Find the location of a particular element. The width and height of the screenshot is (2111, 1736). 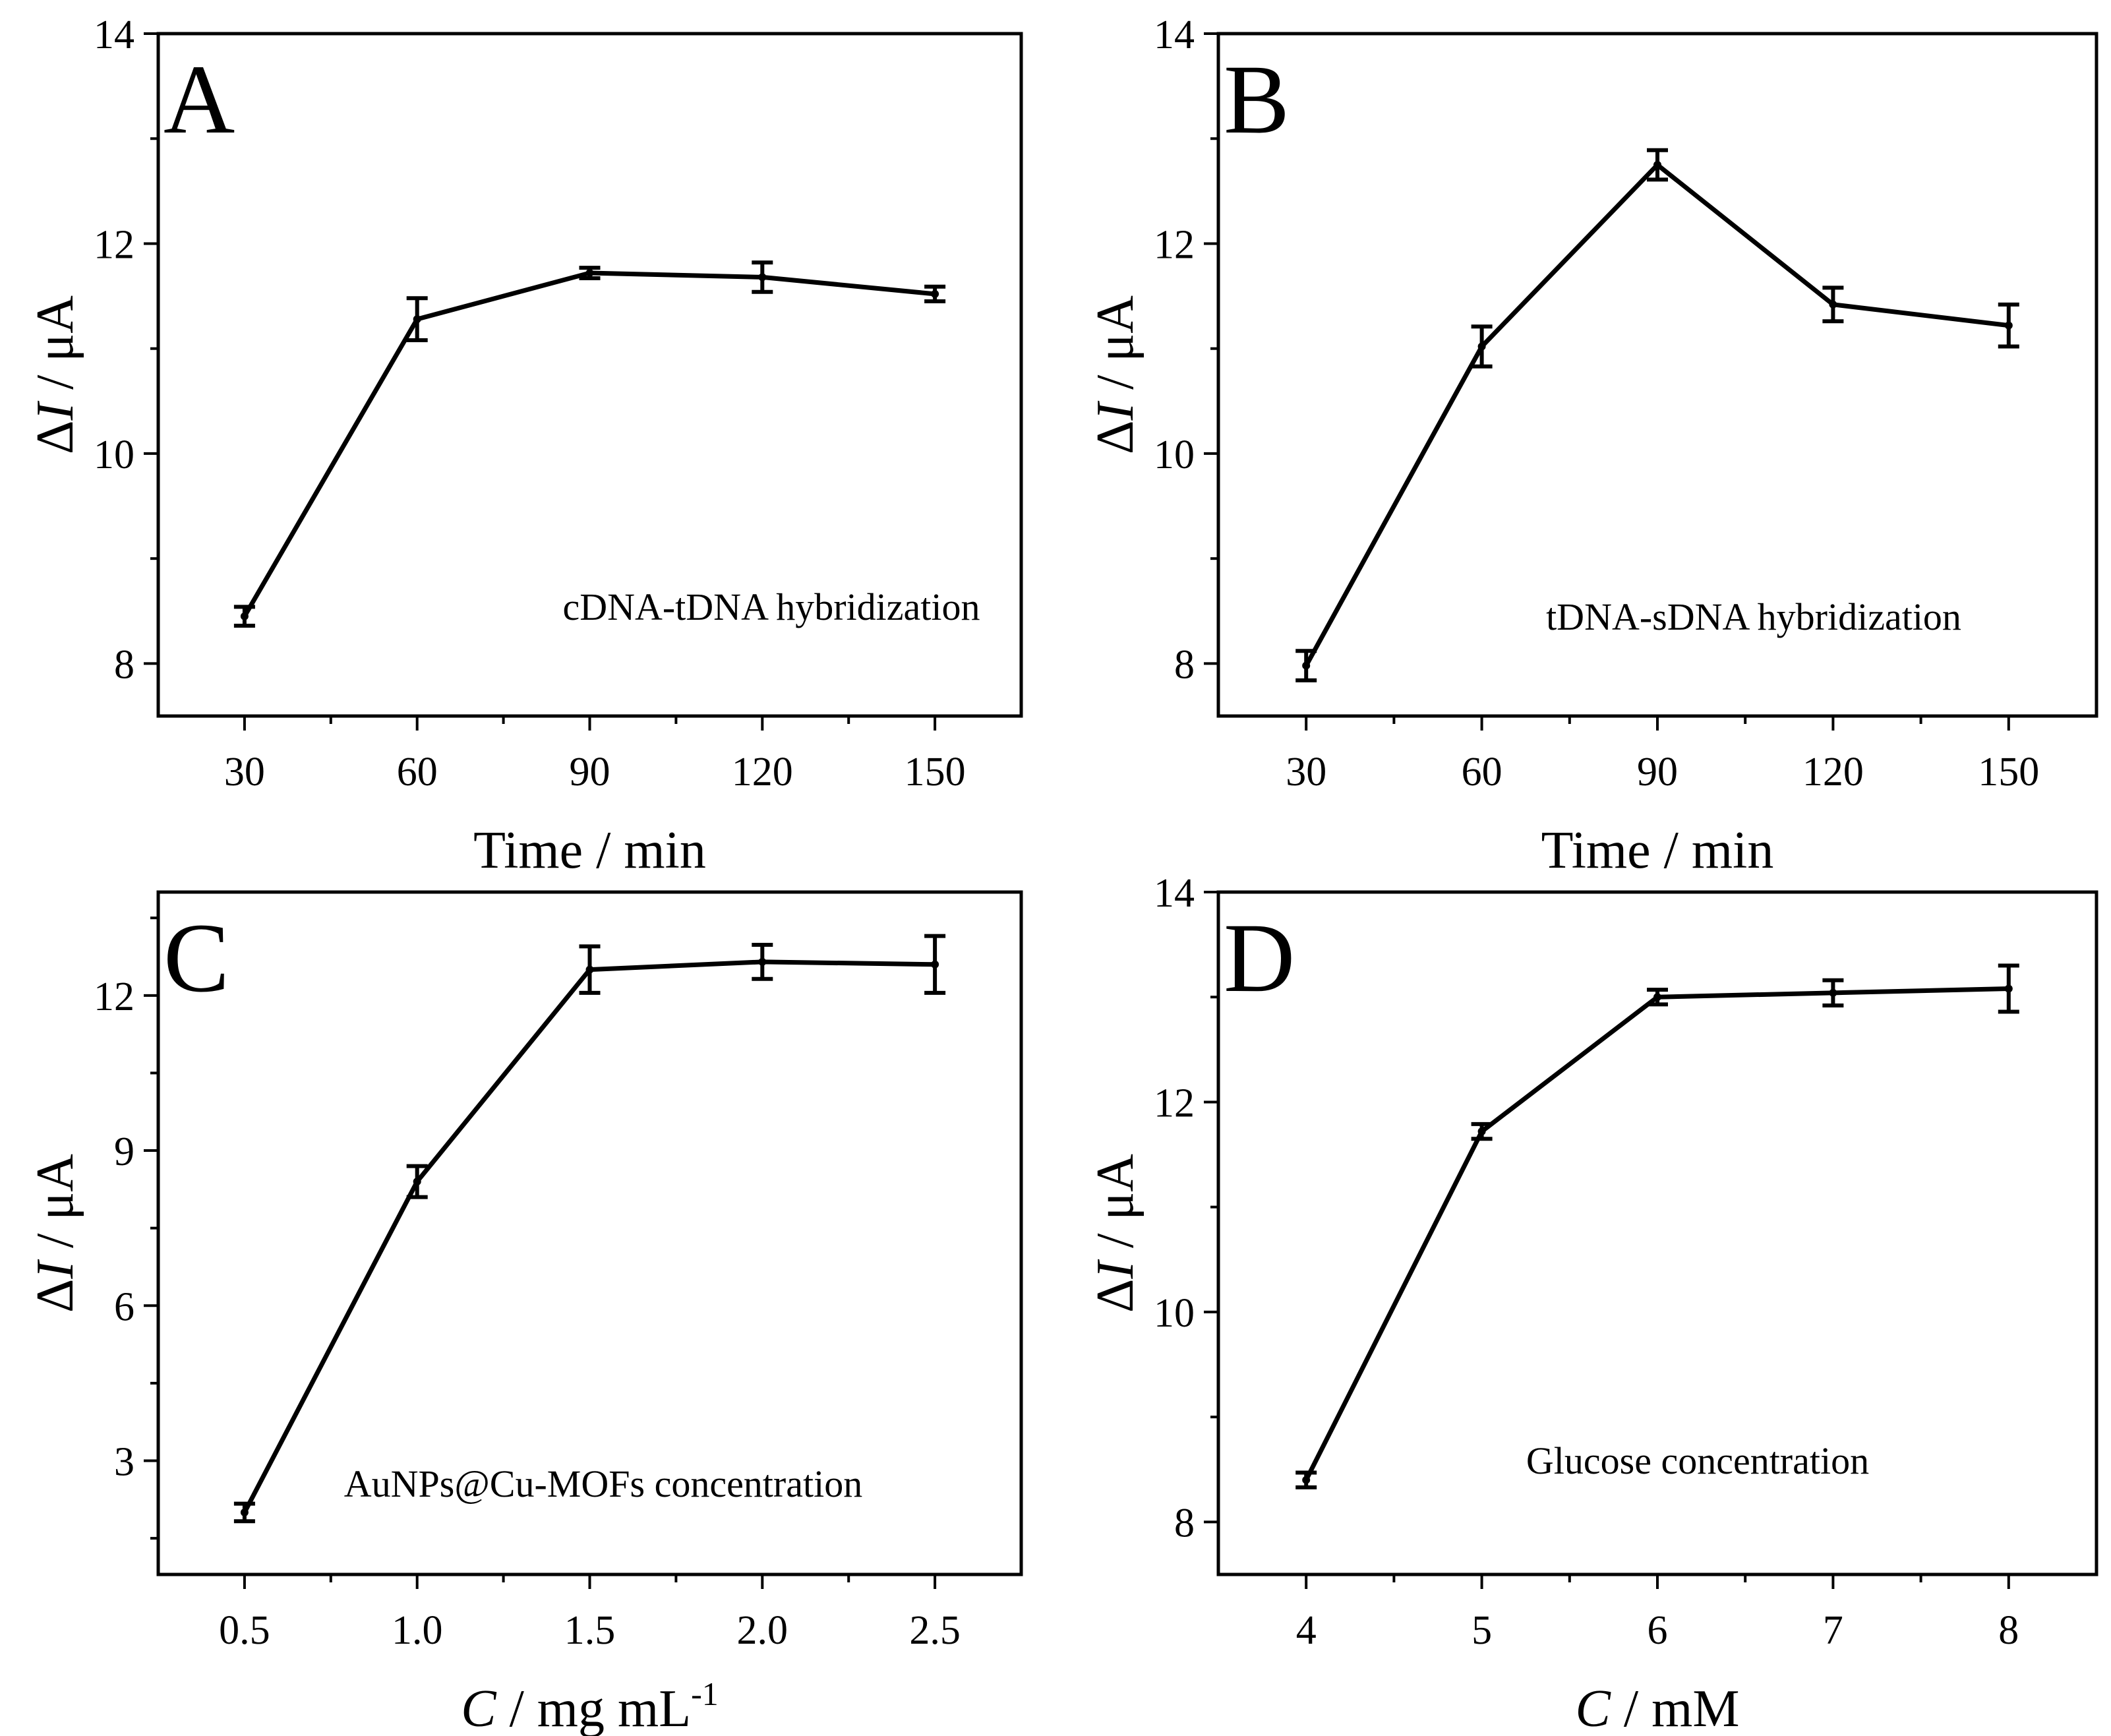

panel-letter: A is located at coordinates (199, 99).